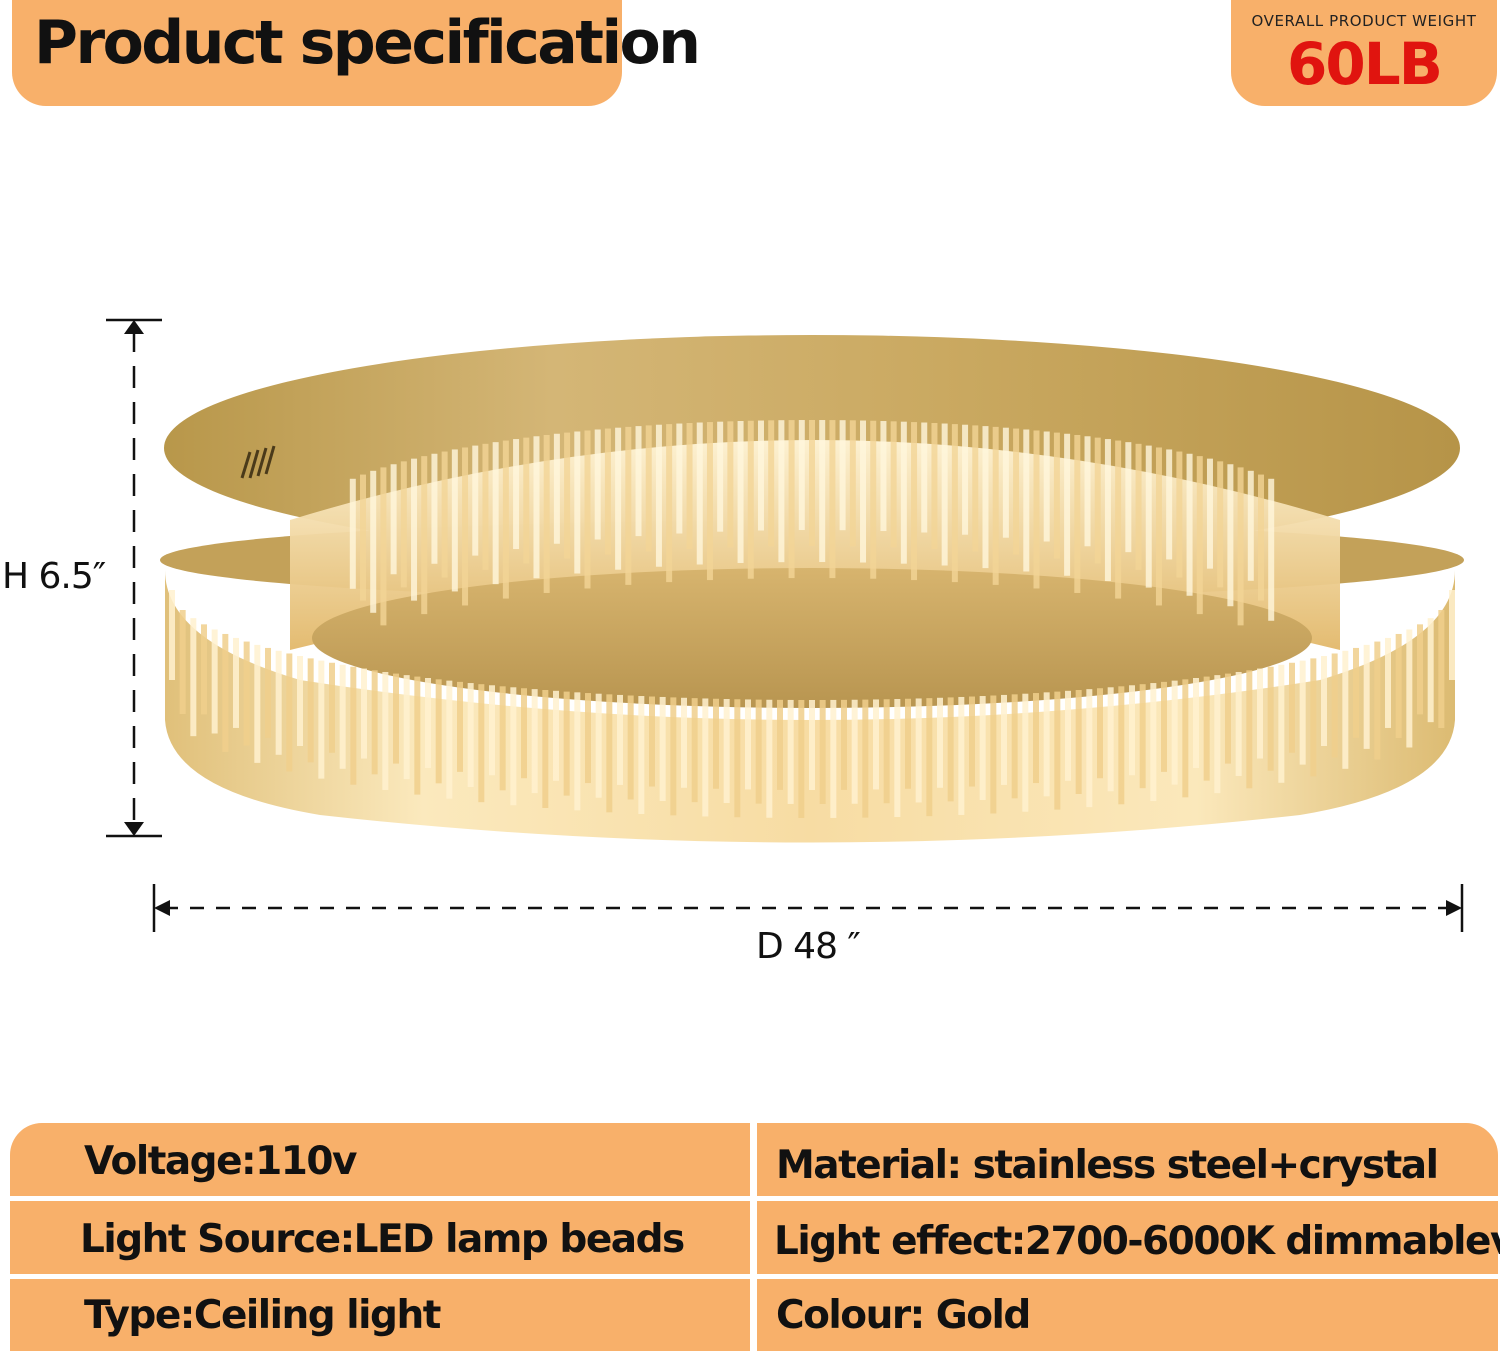  Describe the element at coordinates (1364, 53) in the screenshot. I see `weight-badge: OVERALL PRODUCT WEIGHT 60LB` at that location.